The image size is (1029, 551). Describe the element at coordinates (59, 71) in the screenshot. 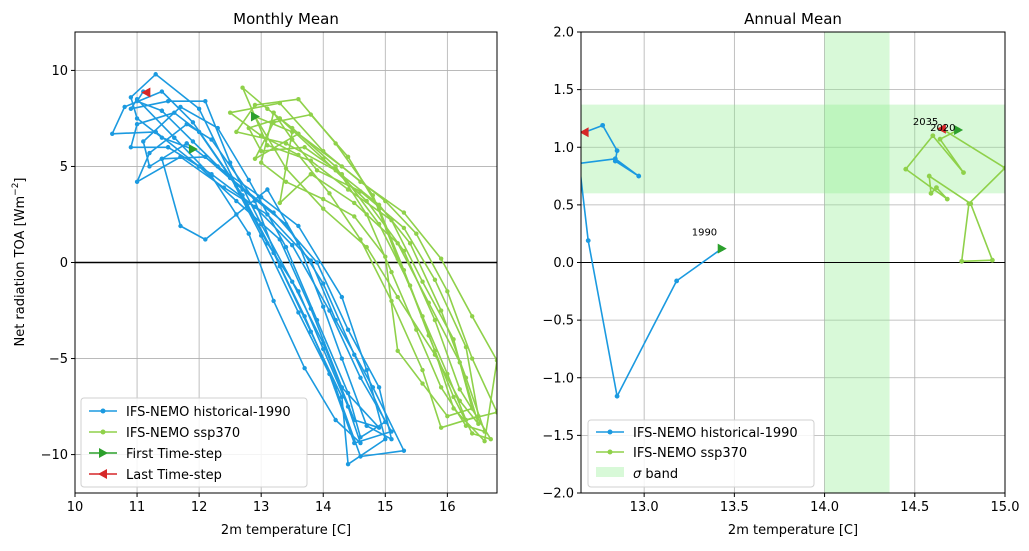

I see `monthly-y-tick-label: 10` at that location.